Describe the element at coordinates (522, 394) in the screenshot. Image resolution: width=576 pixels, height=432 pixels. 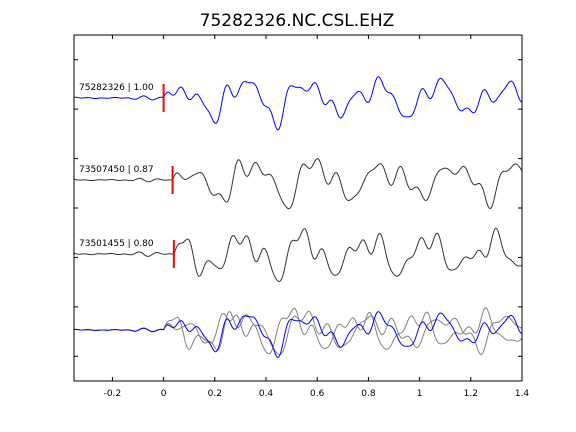
I see `x-tick-label: 1.4` at that location.